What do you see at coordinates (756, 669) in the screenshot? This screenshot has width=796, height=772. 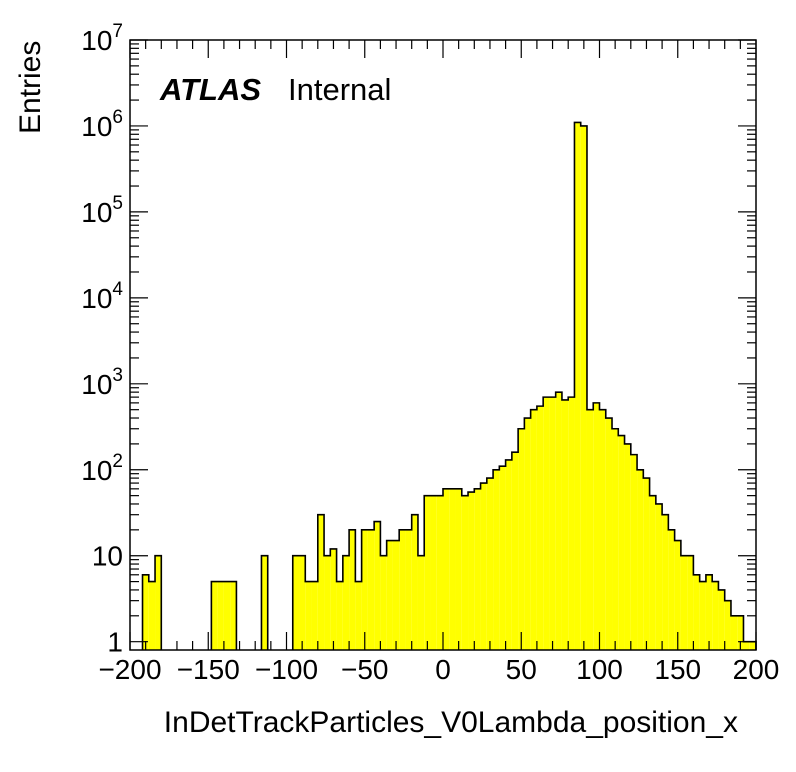 I see `x-tick-label: 200` at bounding box center [756, 669].